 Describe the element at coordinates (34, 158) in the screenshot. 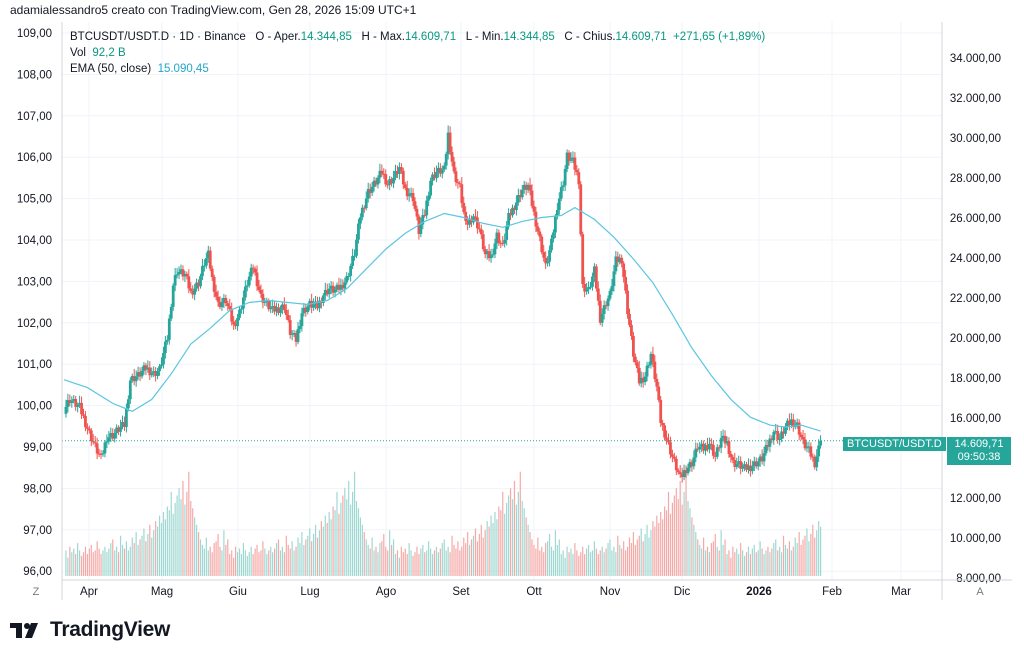

I see `left-axis-tick: 106,00` at that location.